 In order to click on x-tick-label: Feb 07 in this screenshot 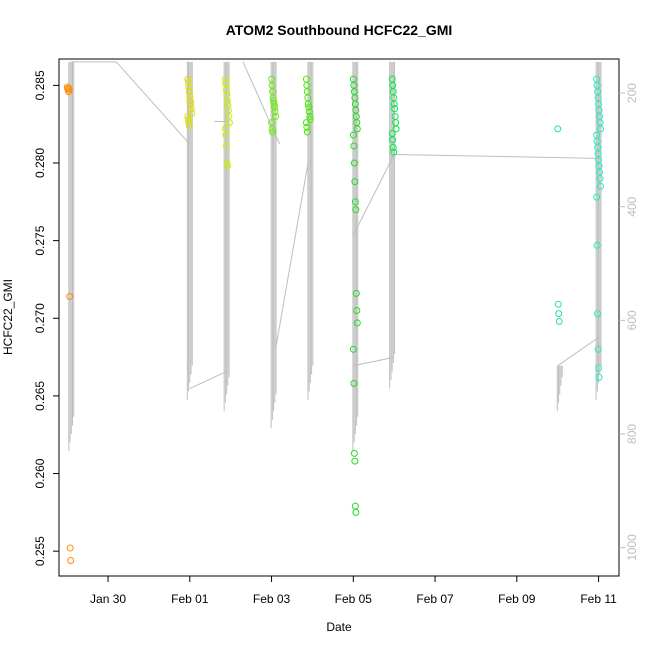, I will do `click(435, 599)`.